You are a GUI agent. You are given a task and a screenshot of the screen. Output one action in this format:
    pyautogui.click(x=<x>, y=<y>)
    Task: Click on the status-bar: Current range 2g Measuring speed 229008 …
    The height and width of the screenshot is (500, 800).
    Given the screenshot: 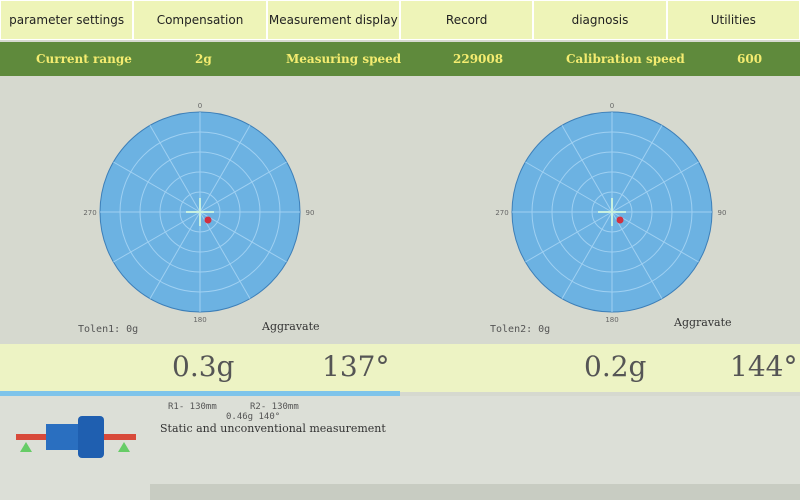 What is the action you would take?
    pyautogui.click(x=400, y=59)
    